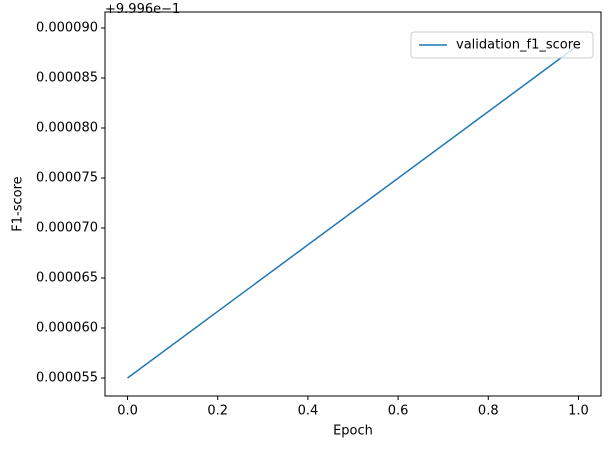 The image size is (611, 452). Describe the element at coordinates (67, 378) in the screenshot. I see `y-tick-label: 0.000055` at that location.